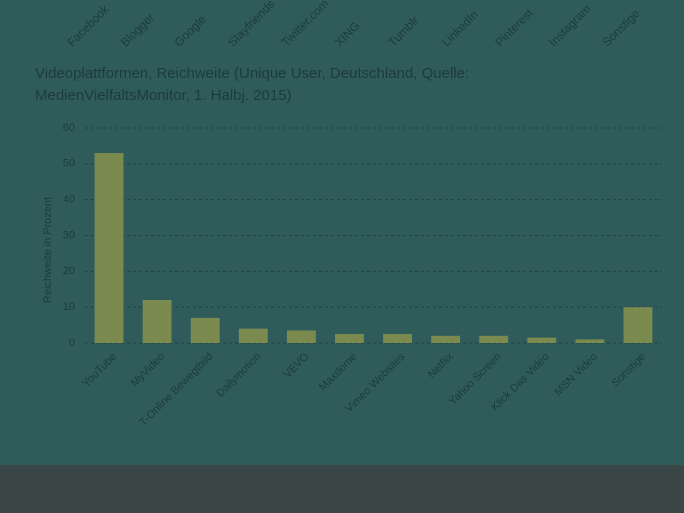 The width and height of the screenshot is (684, 513). What do you see at coordinates (338, 372) in the screenshot?
I see `x-tick-label: Maxdome` at bounding box center [338, 372].